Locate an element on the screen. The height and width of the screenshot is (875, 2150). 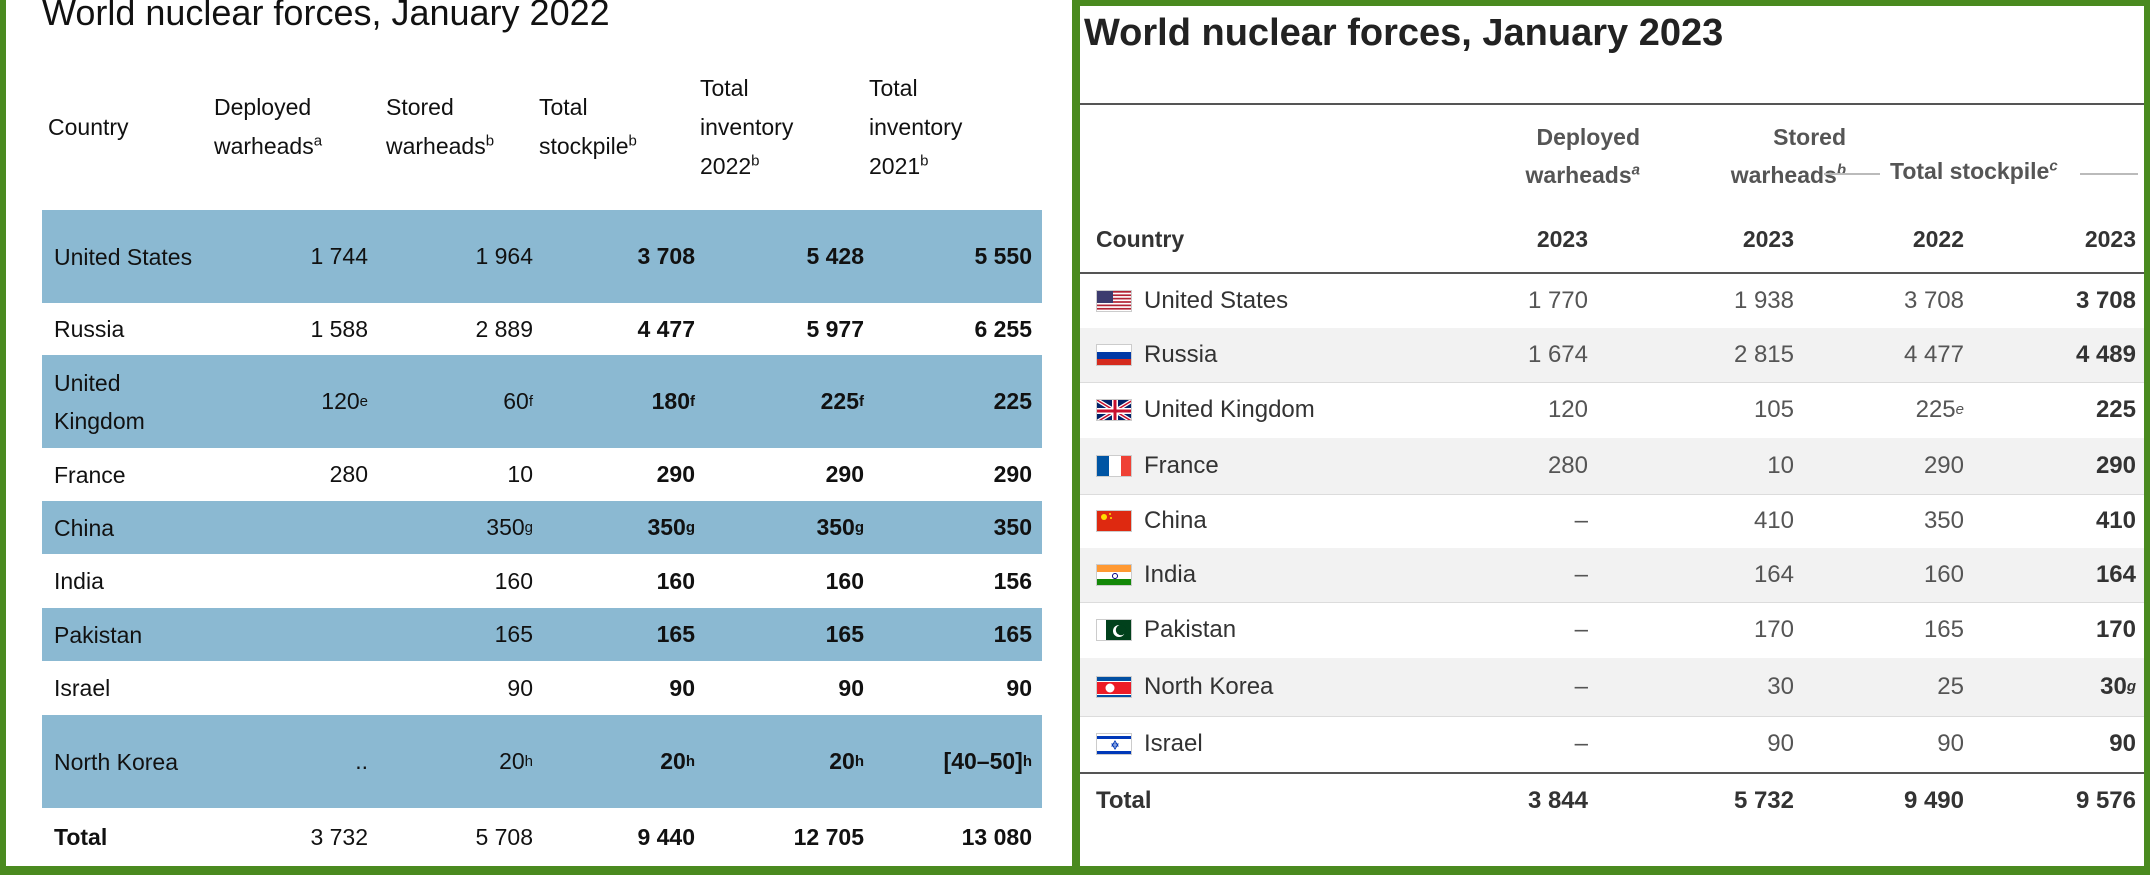
stockpile-2022-cell: 160 is located at coordinates (1943, 574).